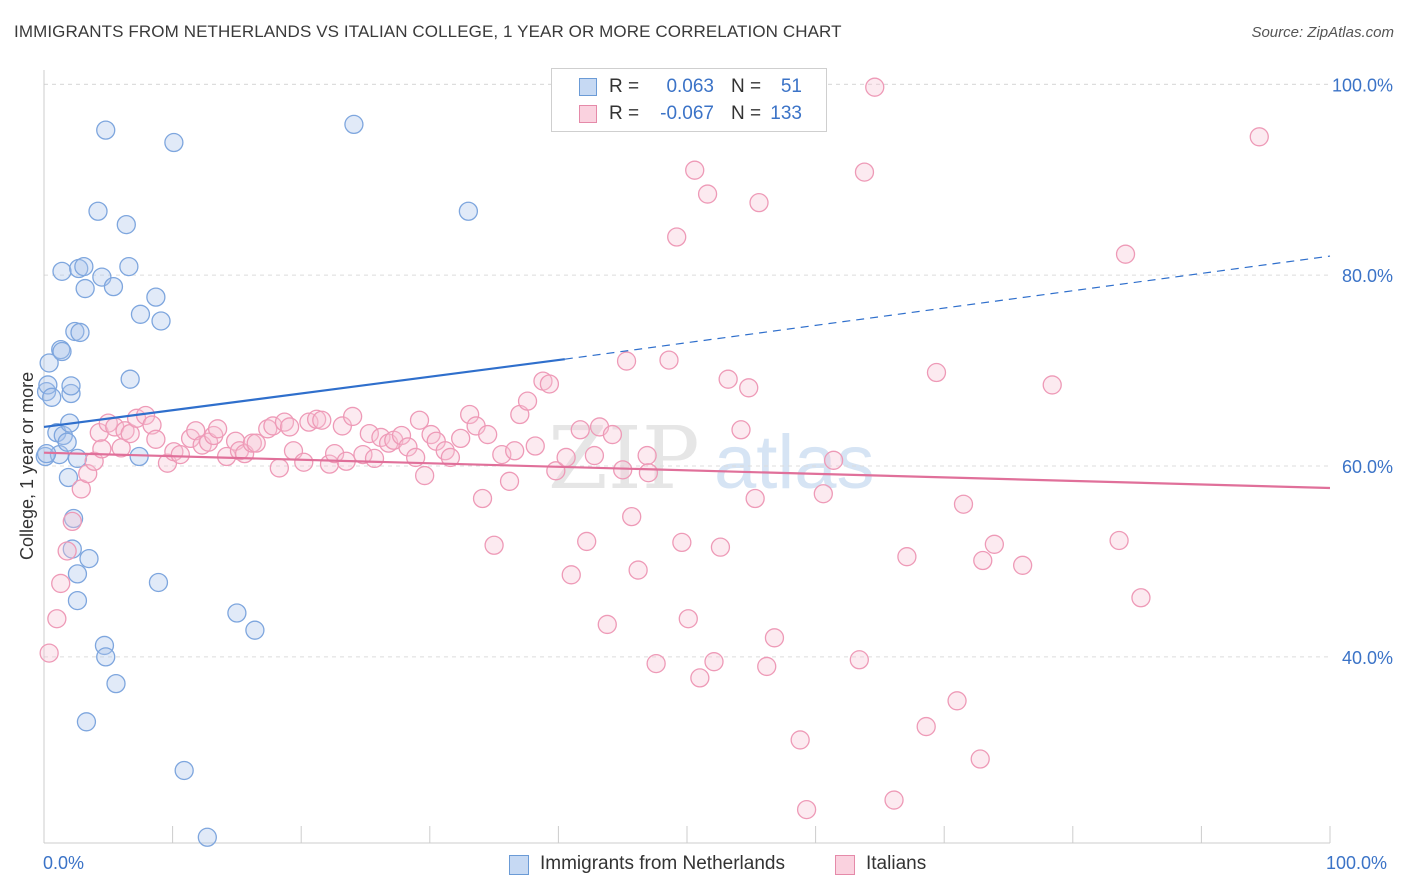 The image size is (1406, 892). I want to click on r-value: 0.063, so click(690, 86).